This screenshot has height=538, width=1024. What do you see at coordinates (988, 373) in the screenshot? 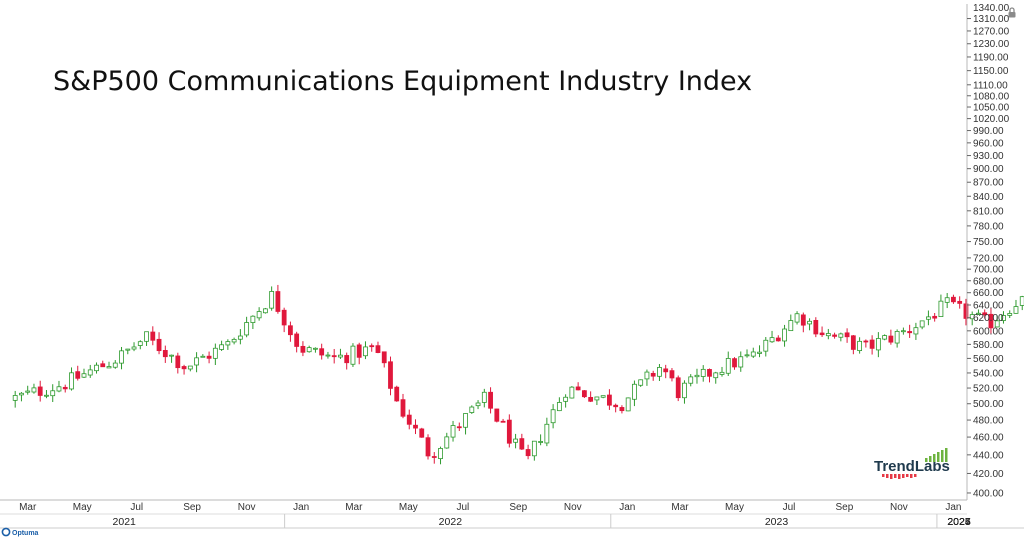
I see `y-tick-label: 540.00` at bounding box center [988, 373].